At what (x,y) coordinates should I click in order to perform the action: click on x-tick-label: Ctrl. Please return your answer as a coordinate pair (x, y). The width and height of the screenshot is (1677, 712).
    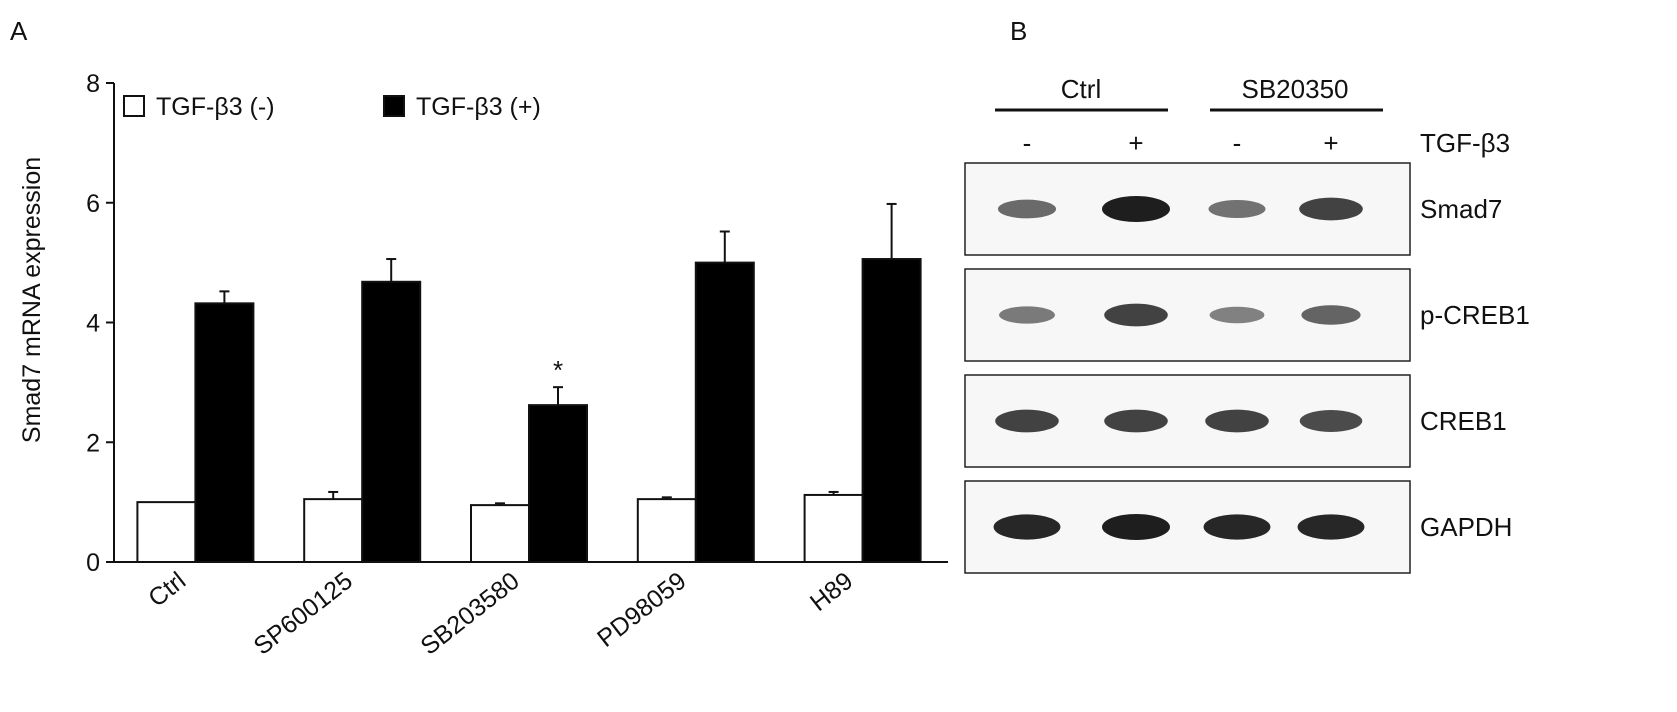
    Looking at the image, I should click on (167, 590).